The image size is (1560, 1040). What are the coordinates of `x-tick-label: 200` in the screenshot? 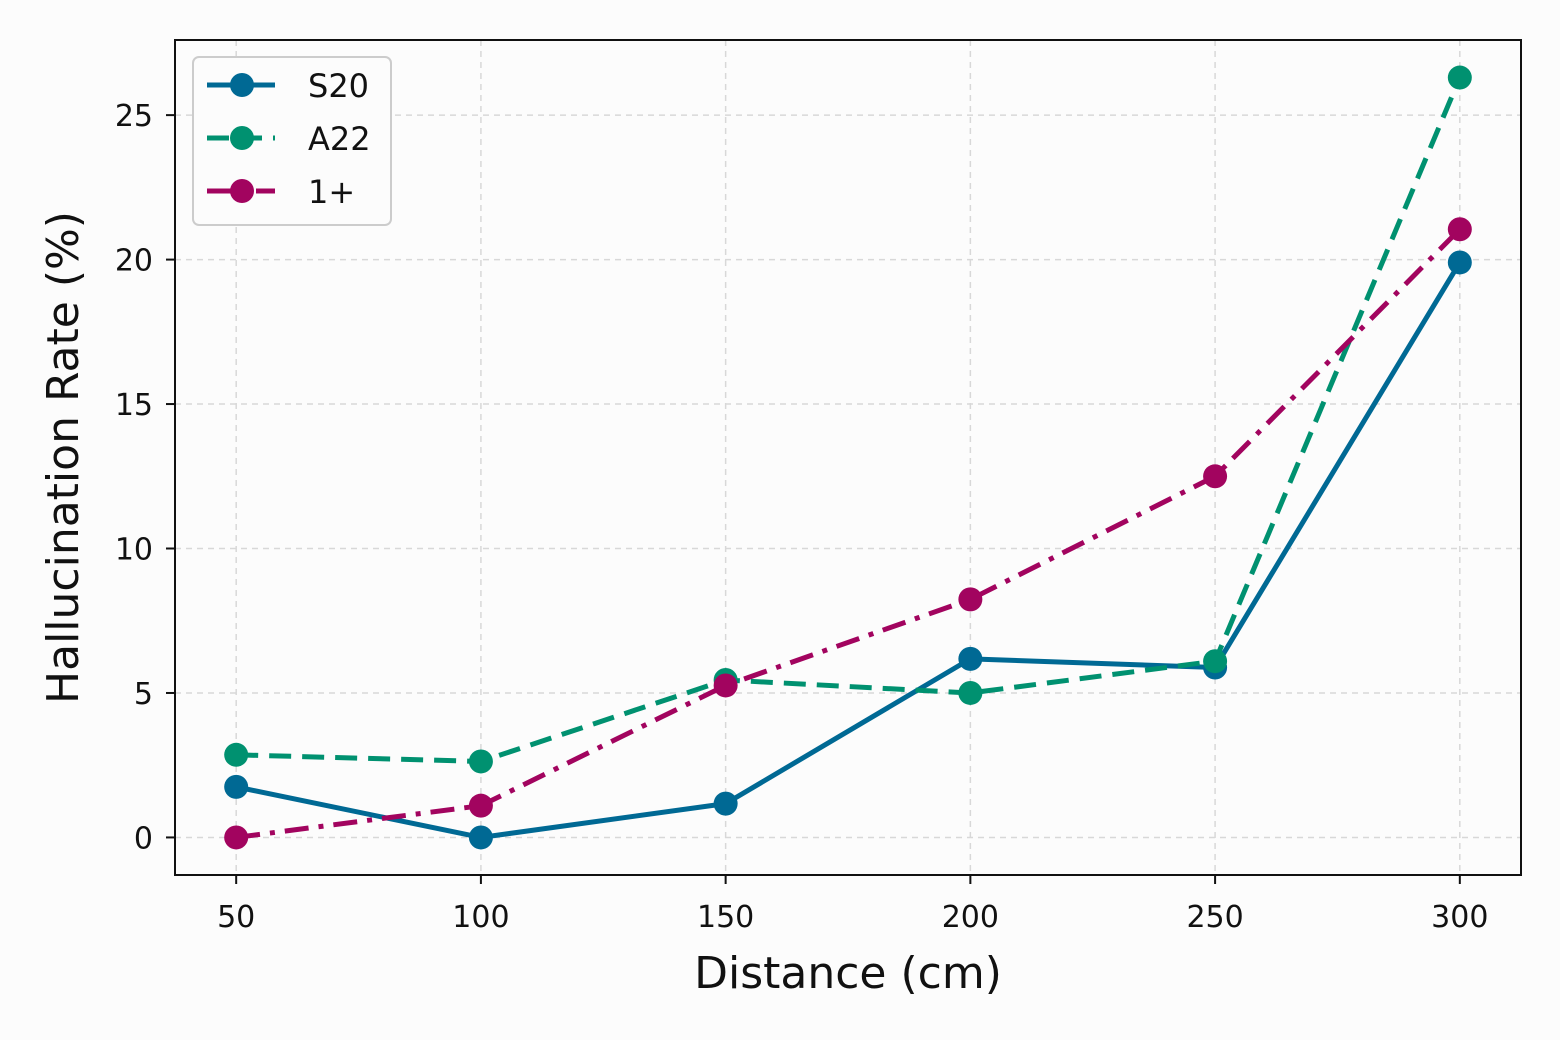 It's located at (970, 917).